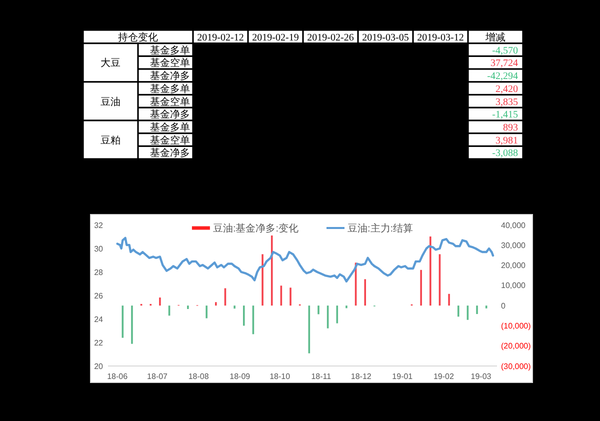  I want to click on y2-tick-label: 0, so click(503, 305).